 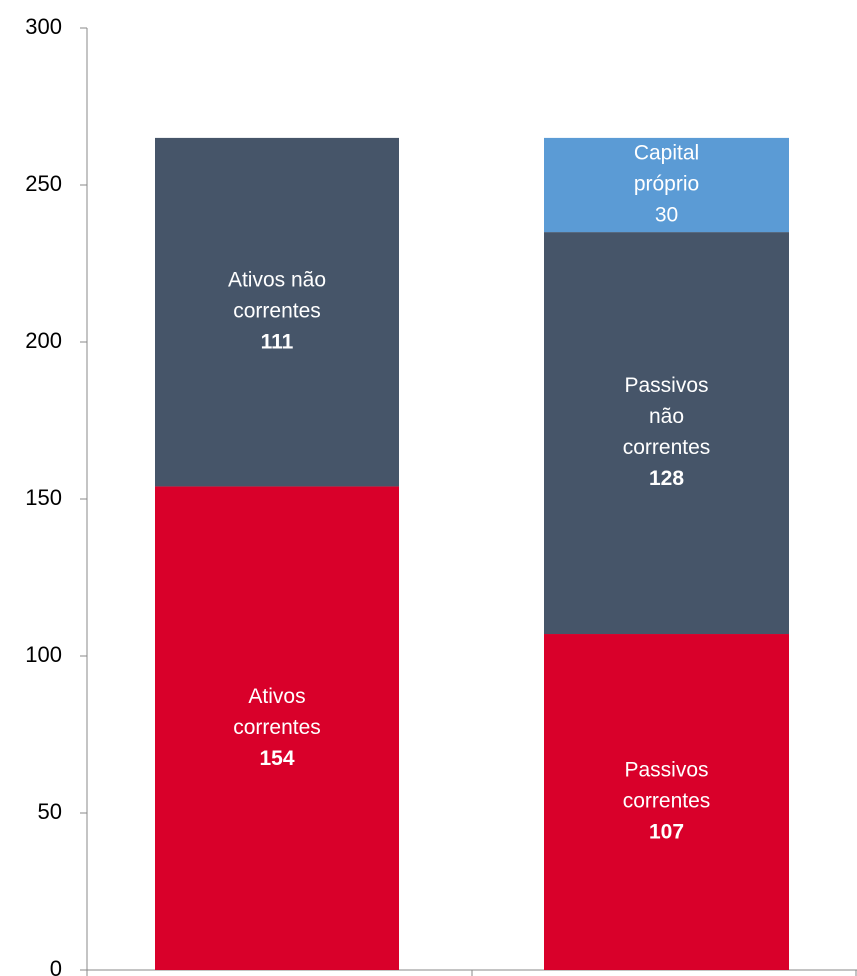 What do you see at coordinates (50, 811) in the screenshot?
I see `y-tick-label: 50` at bounding box center [50, 811].